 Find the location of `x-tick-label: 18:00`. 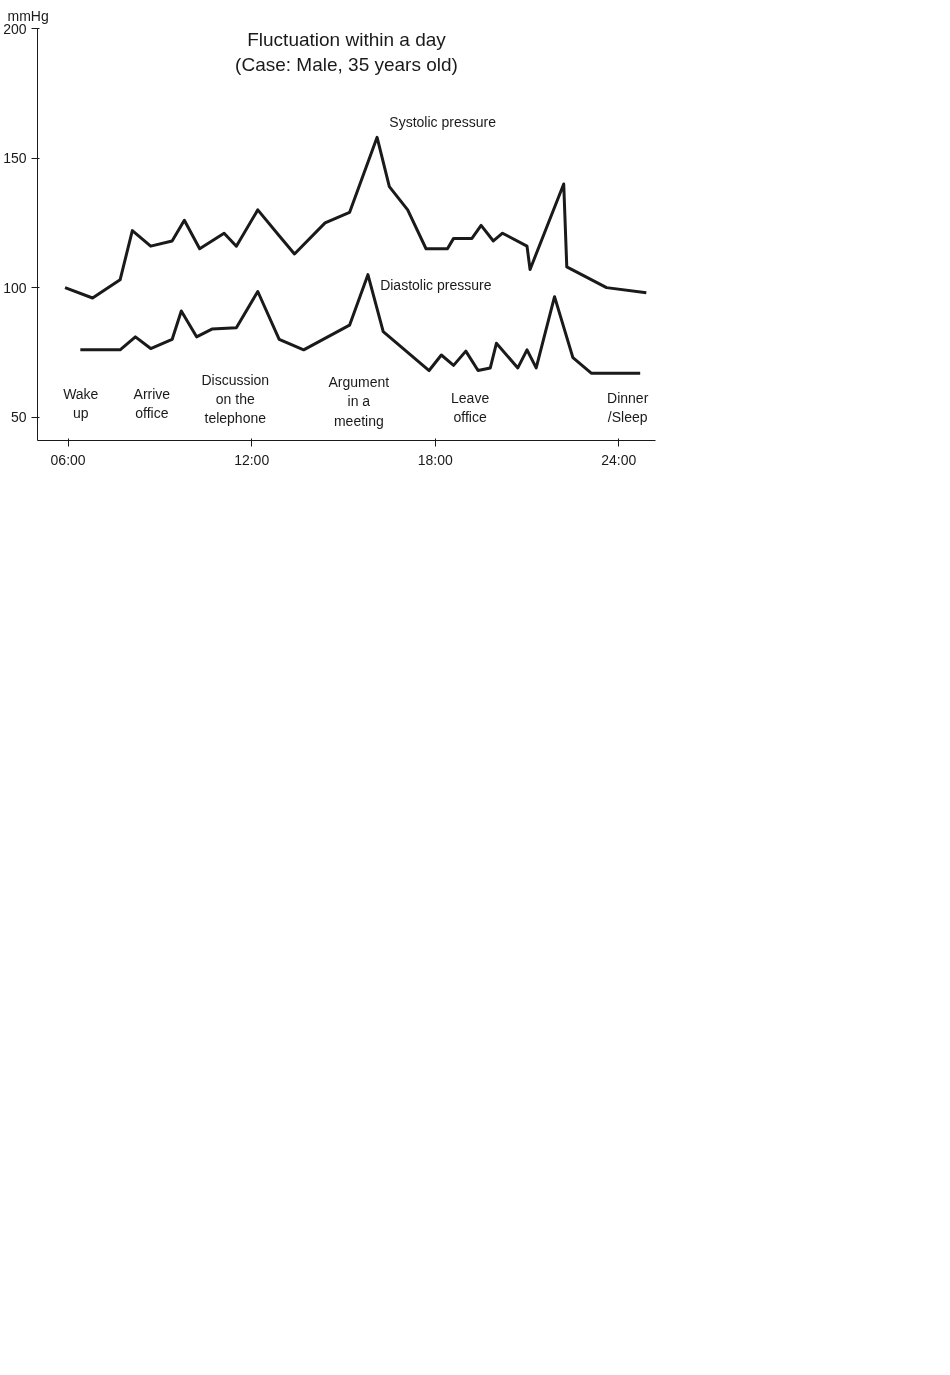

x-tick-label: 18:00 is located at coordinates (435, 459).